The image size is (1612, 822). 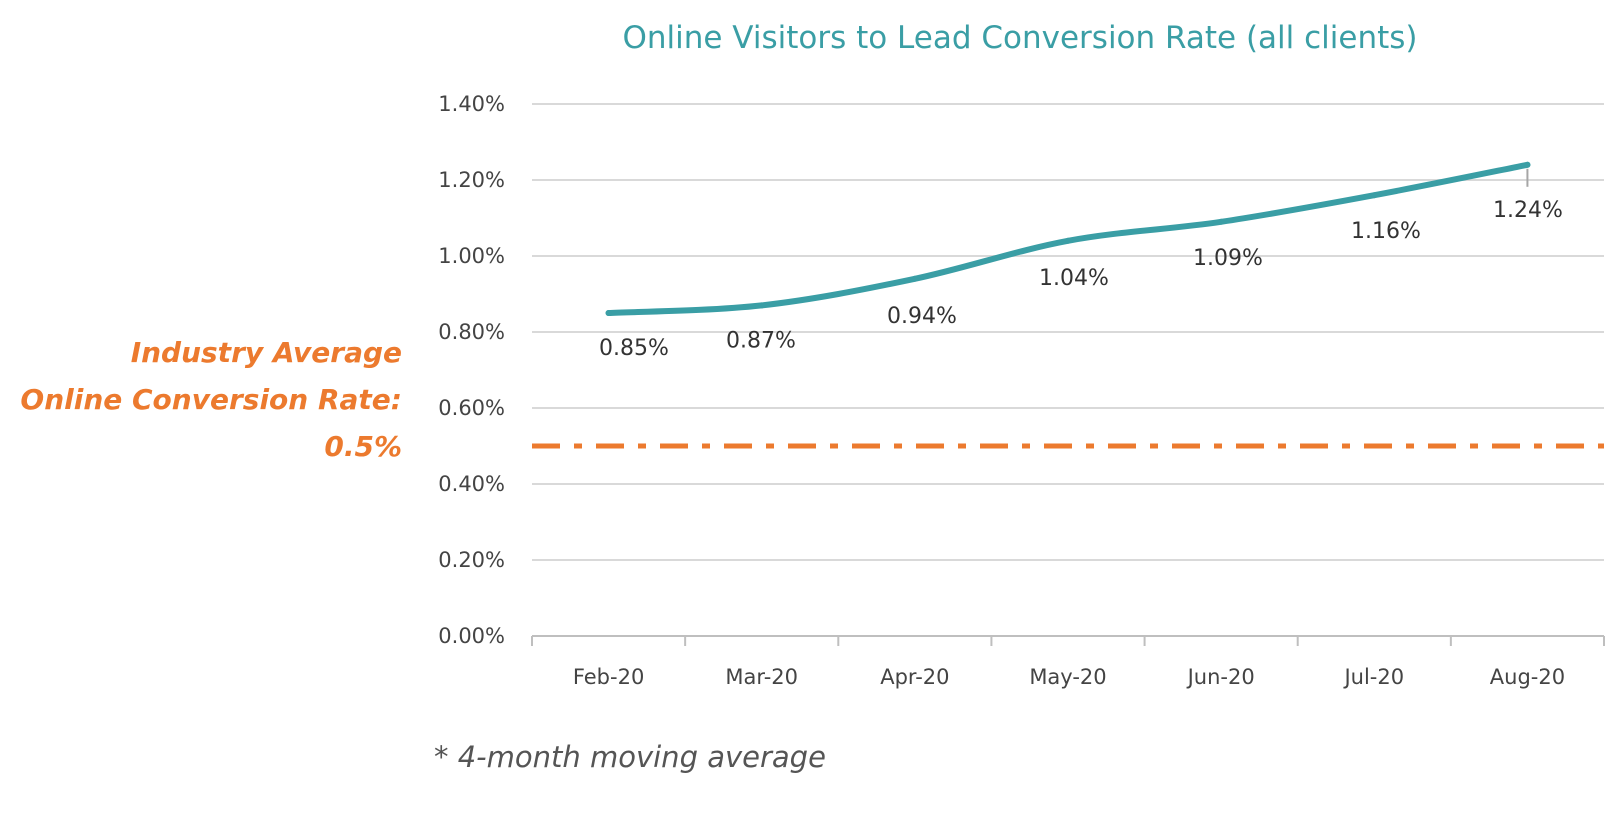 I want to click on data-labels: 0.85% 0.87% 0.94% 1.04% 1.09% 1.16% 1.24%, so click(x=1081, y=264).